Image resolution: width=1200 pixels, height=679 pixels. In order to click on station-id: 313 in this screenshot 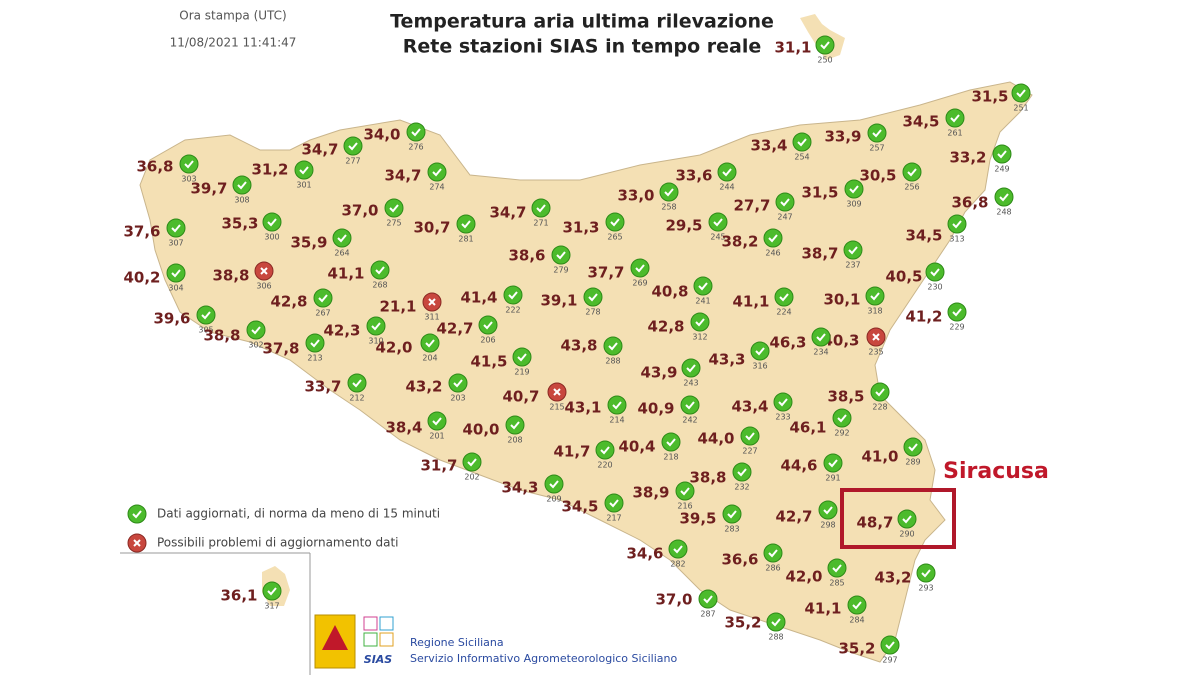, I will do `click(956, 239)`.